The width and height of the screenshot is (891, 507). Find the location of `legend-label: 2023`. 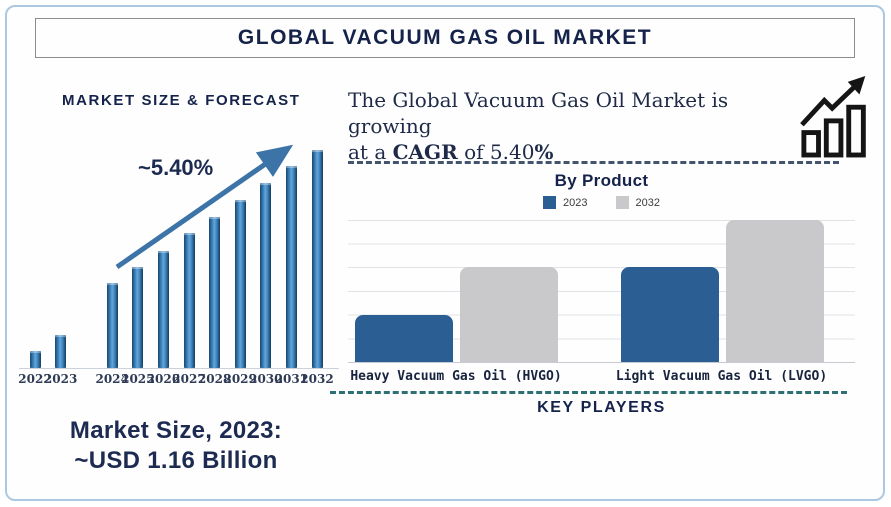

legend-label: 2023 is located at coordinates (575, 202).